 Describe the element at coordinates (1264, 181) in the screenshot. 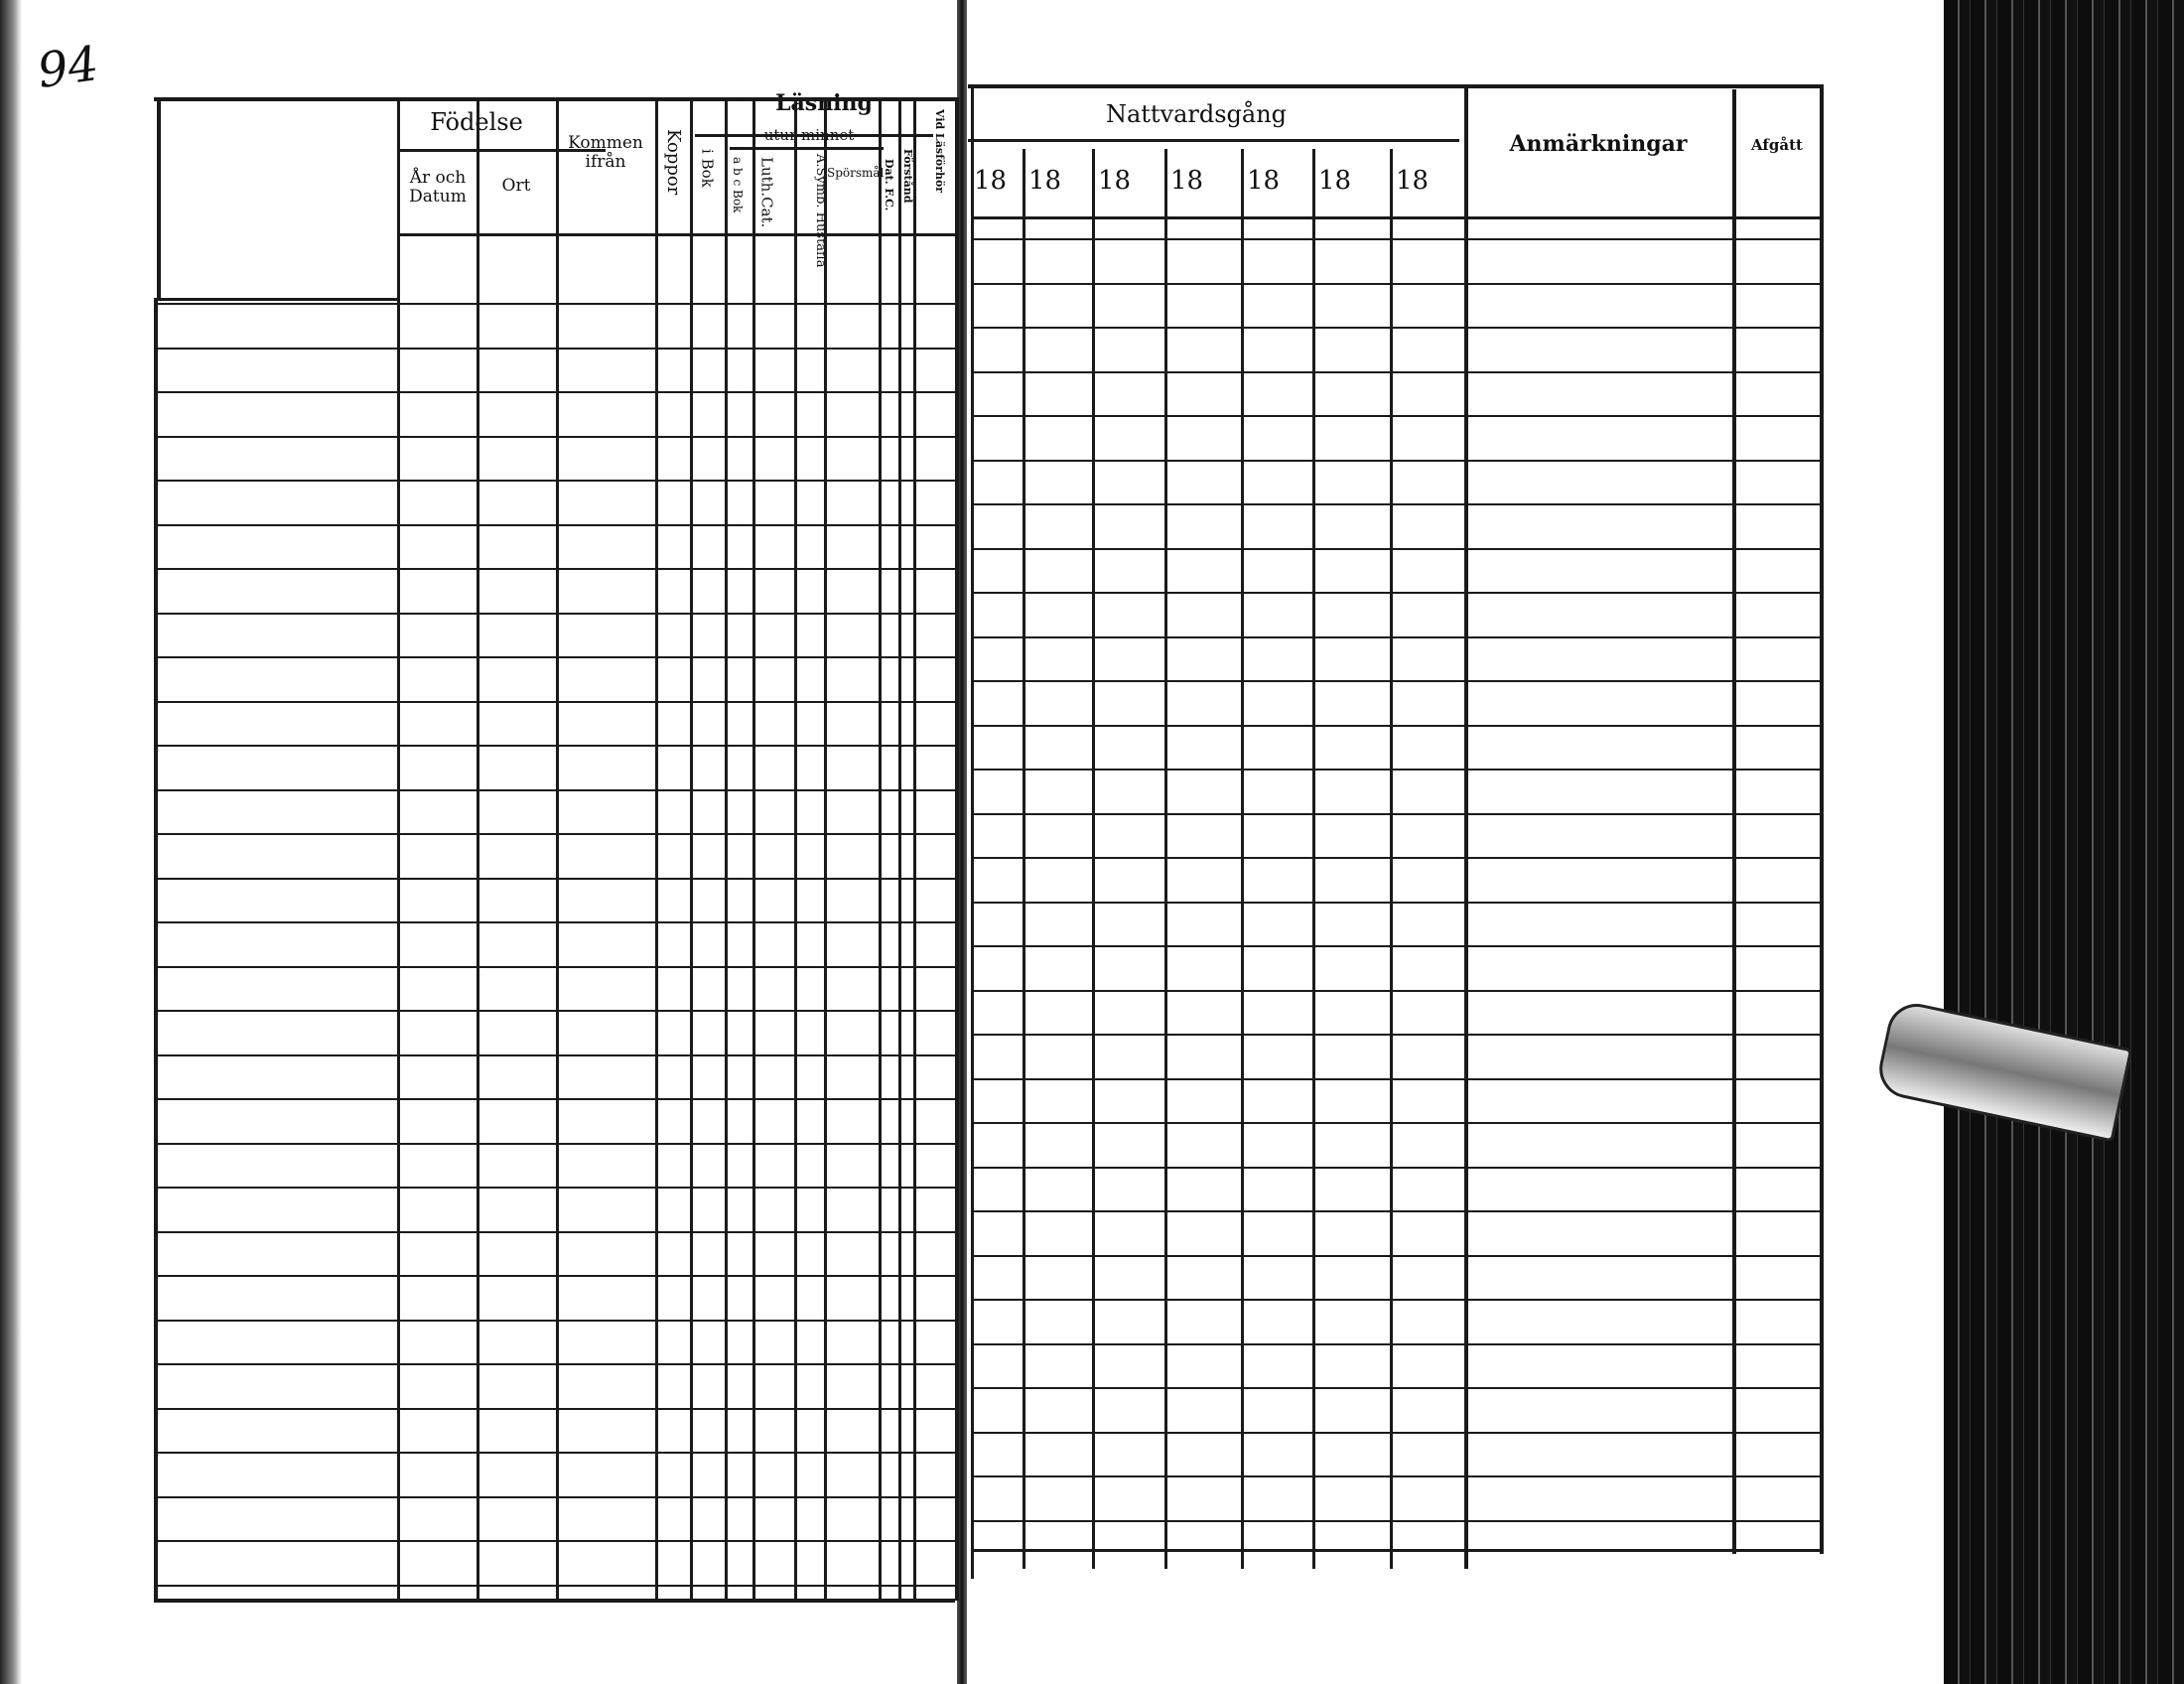

I see `header-year-5: 18` at that location.